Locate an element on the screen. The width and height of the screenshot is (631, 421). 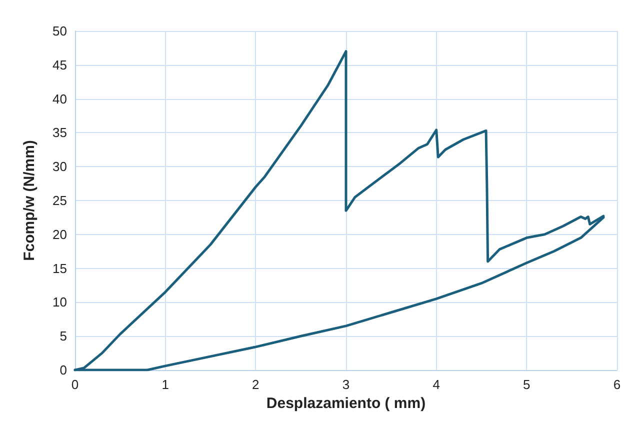
y-tick-label: 40 is located at coordinates (59, 98).